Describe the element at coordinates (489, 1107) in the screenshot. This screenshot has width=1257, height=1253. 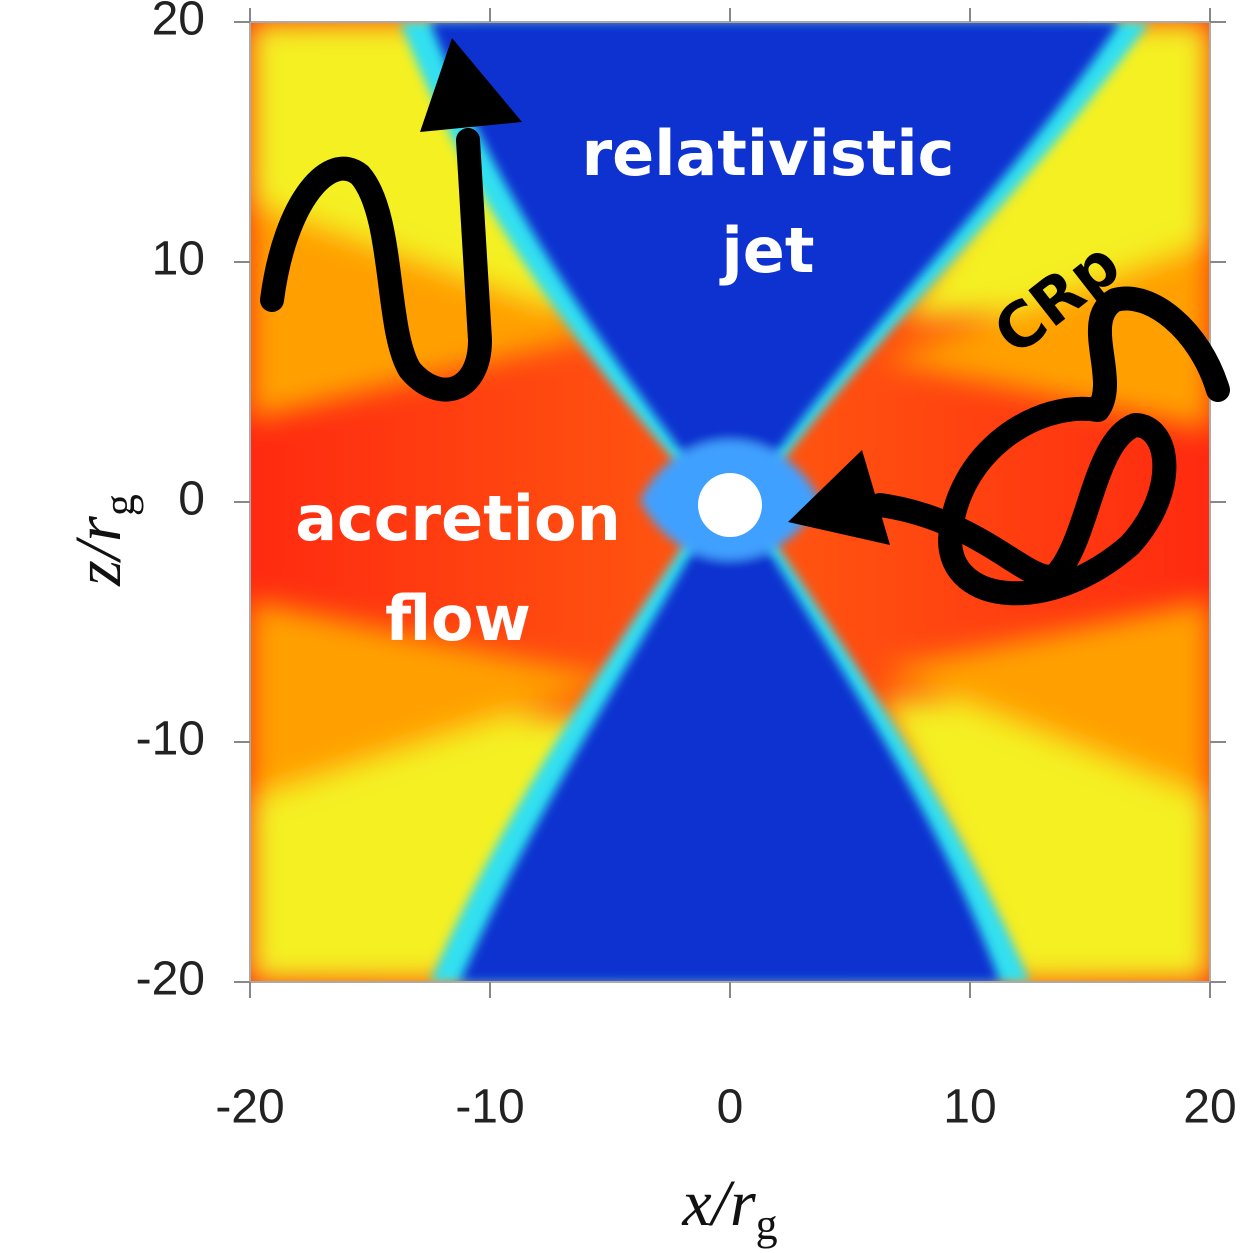
I see `x-tick-label: -10` at that location.